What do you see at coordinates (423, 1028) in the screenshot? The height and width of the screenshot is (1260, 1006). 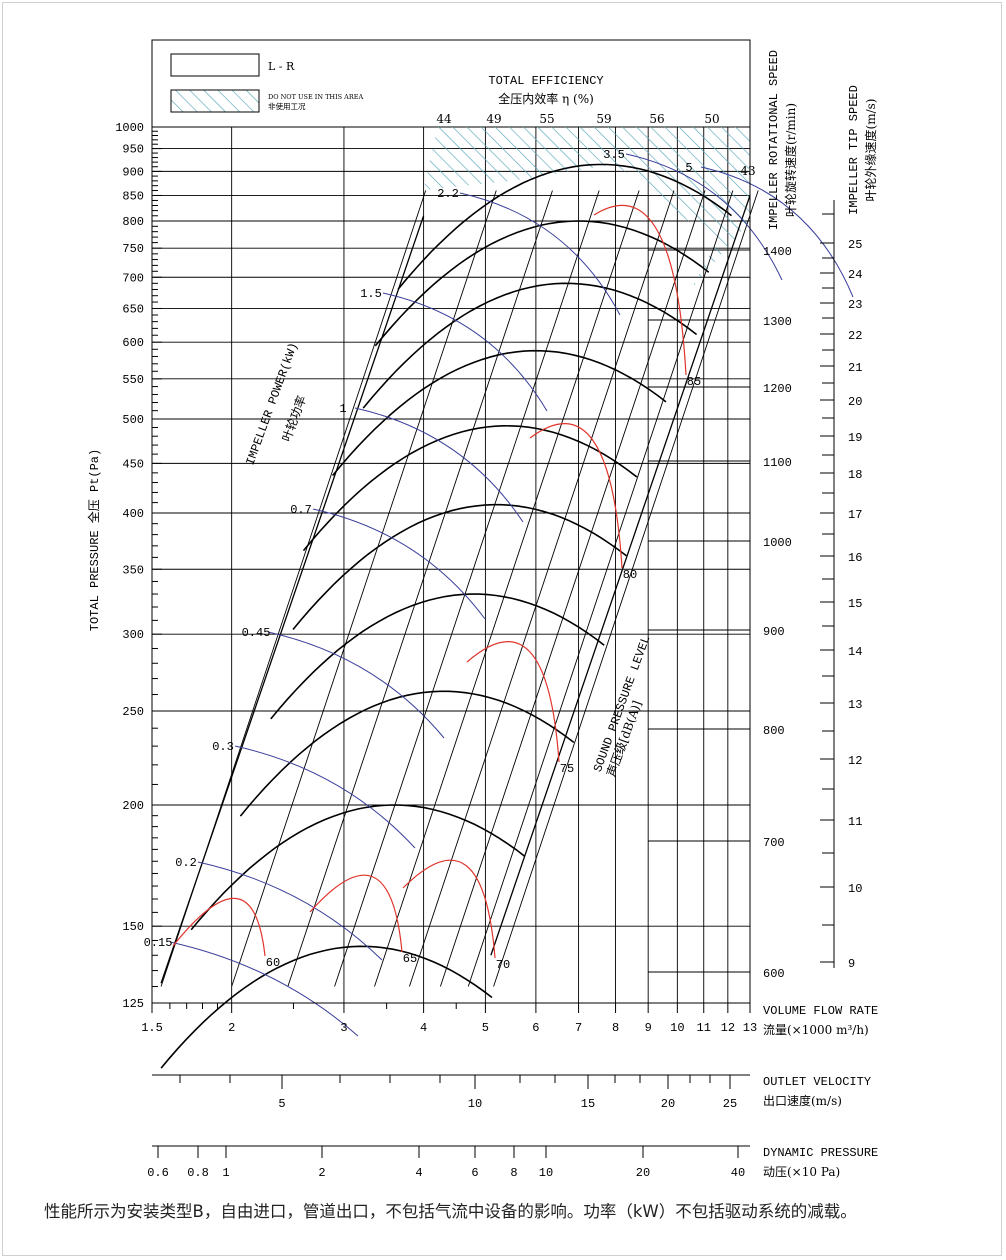 I see `x-tick-label: 4` at bounding box center [423, 1028].